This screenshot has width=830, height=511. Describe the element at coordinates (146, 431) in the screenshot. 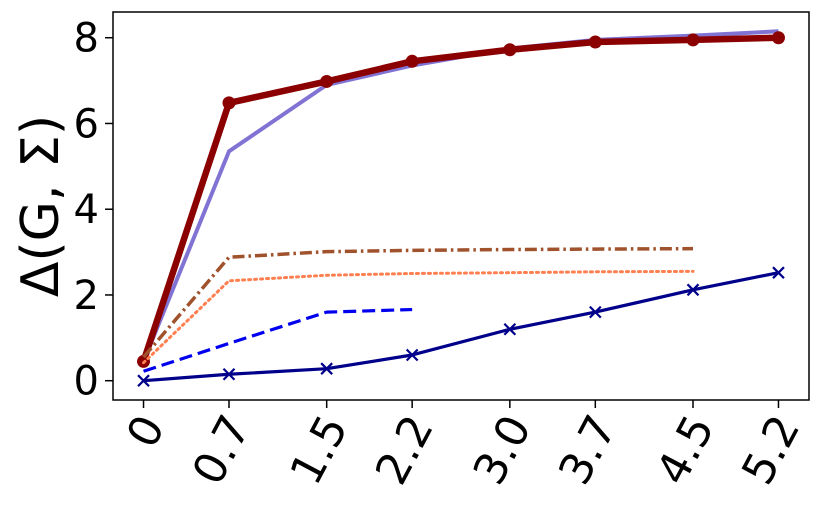

I see `x-tick-label: 0` at that location.